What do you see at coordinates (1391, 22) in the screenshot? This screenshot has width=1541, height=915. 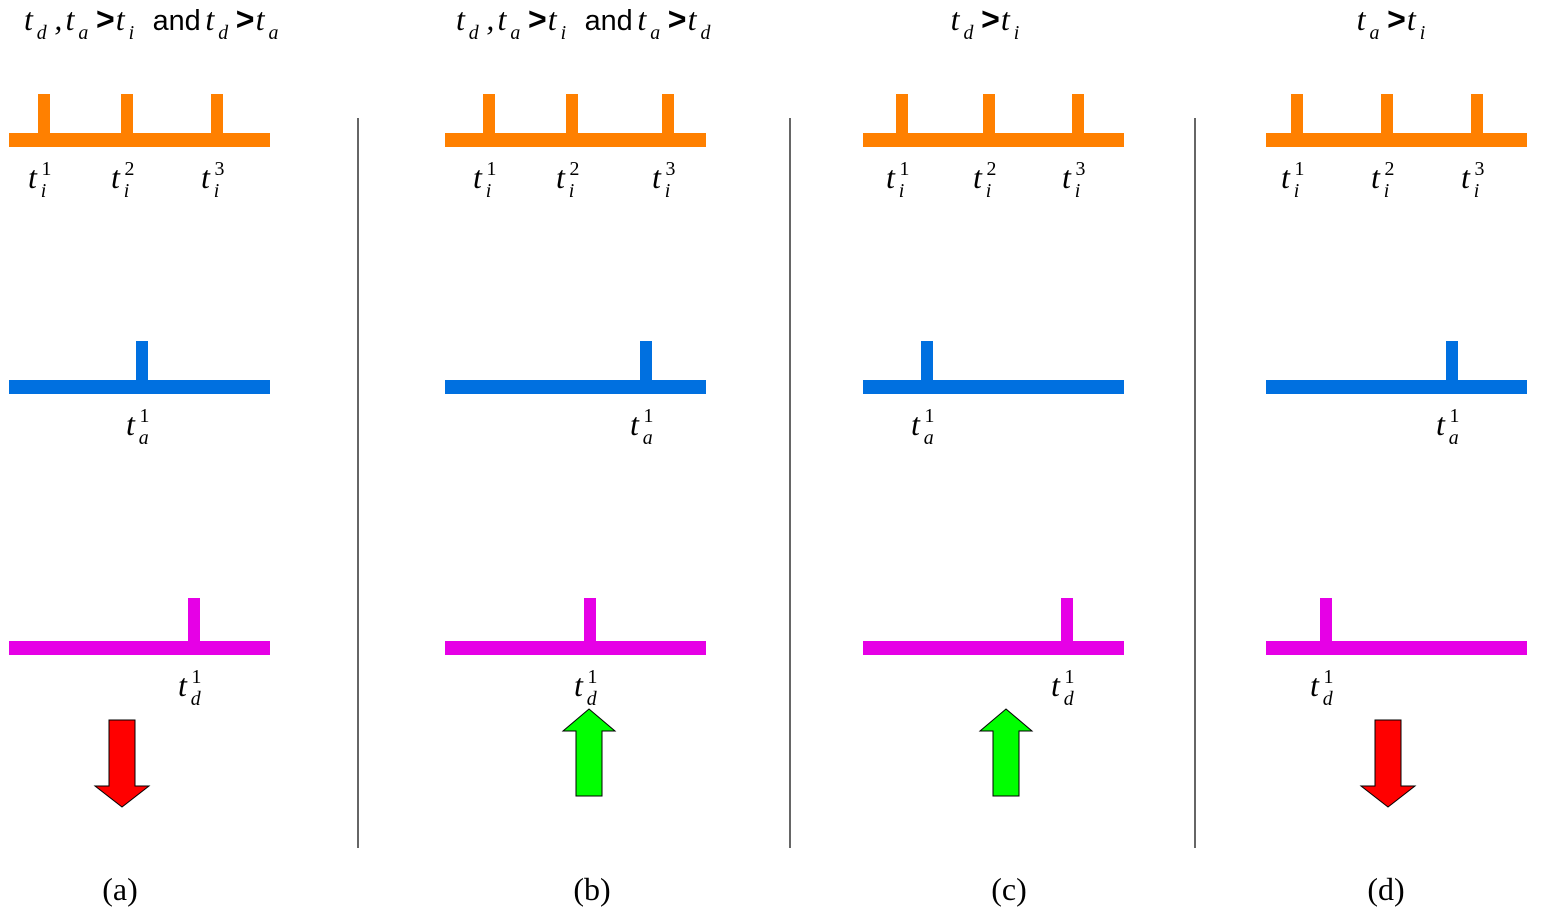 I see `condition-label: t a > t i` at bounding box center [1391, 22].